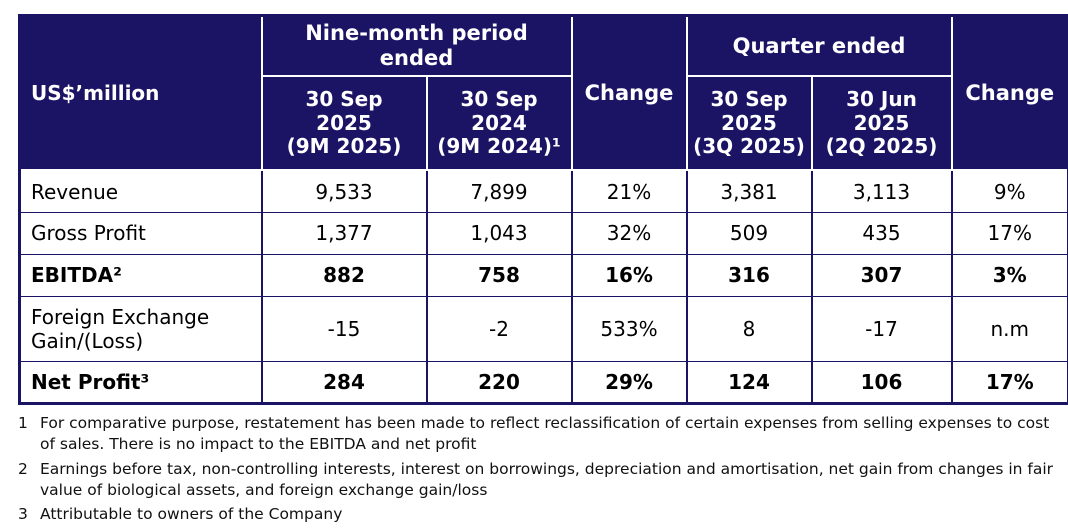 Image resolution: width=1068 pixels, height=528 pixels. I want to click on table-row-ebitda: EBITDA² 882 758 16% 316 307 3%, so click(543, 275).